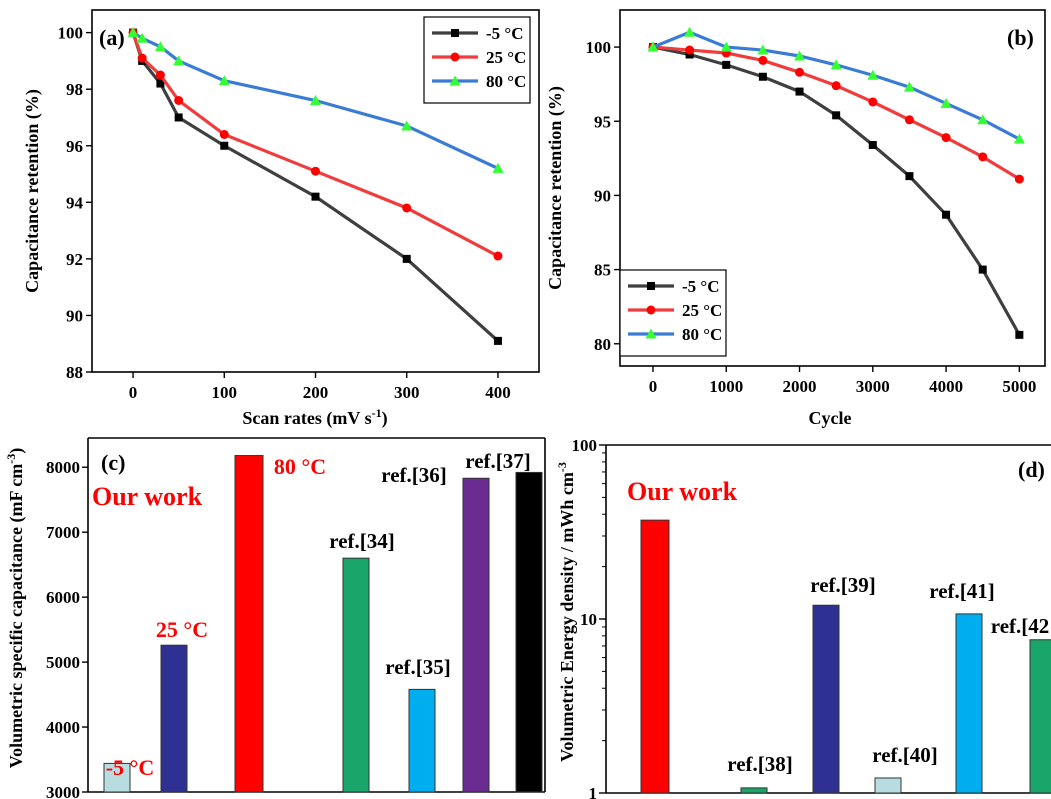 This screenshot has width=1051, height=799. I want to click on legend-entry: 80 °C, so click(506, 81).